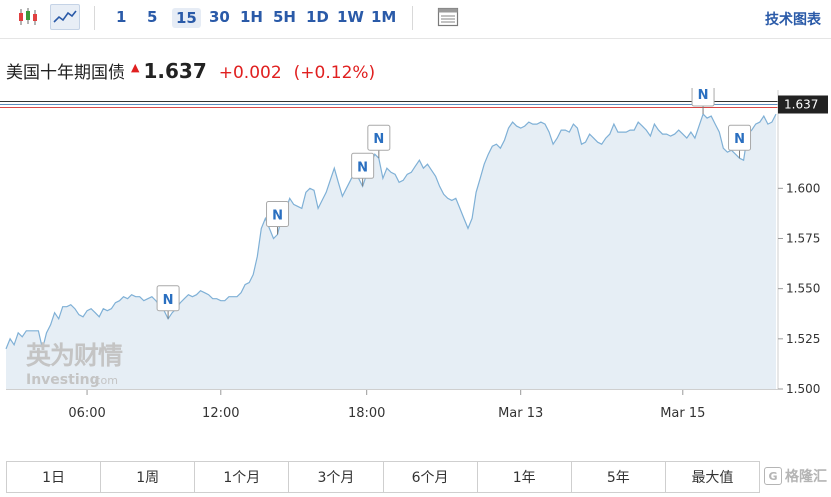 The image size is (831, 497). What do you see at coordinates (334, 73) in the screenshot?
I see `price-change-percent: (+0.12%)` at bounding box center [334, 73].